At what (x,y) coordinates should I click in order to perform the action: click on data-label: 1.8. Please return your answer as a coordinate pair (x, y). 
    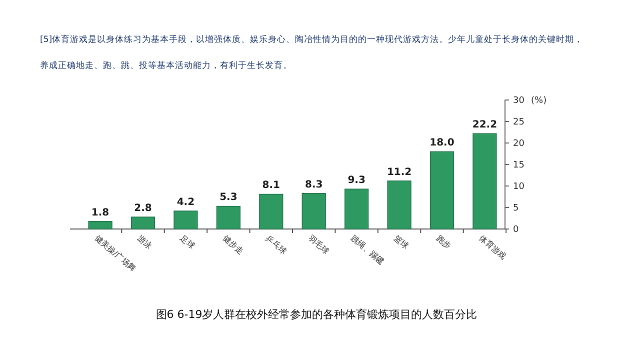
    Looking at the image, I should click on (100, 212).